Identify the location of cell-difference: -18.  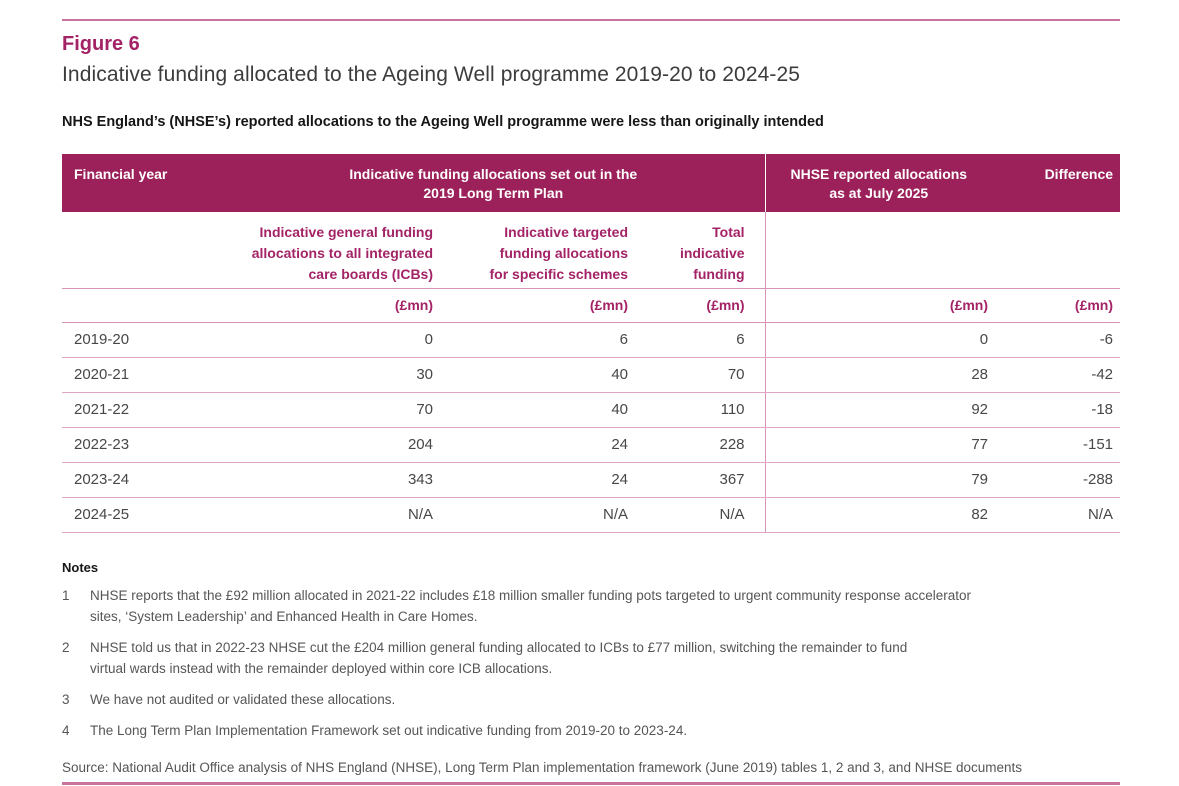
(1056, 410).